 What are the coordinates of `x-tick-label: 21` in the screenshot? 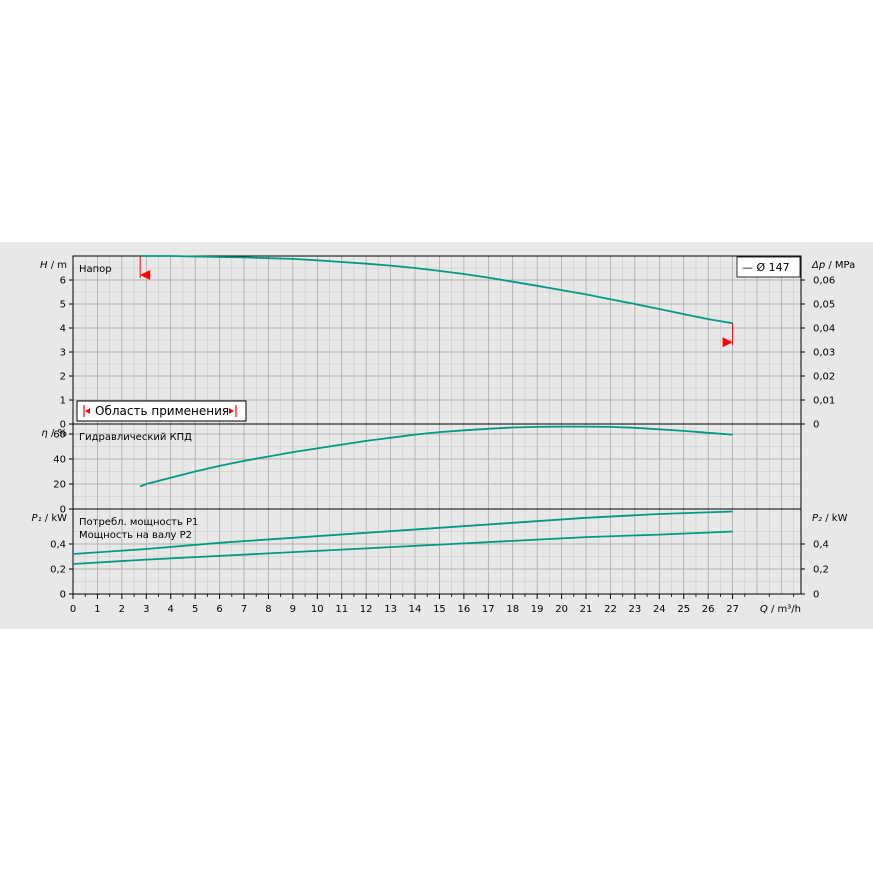 It's located at (586, 609).